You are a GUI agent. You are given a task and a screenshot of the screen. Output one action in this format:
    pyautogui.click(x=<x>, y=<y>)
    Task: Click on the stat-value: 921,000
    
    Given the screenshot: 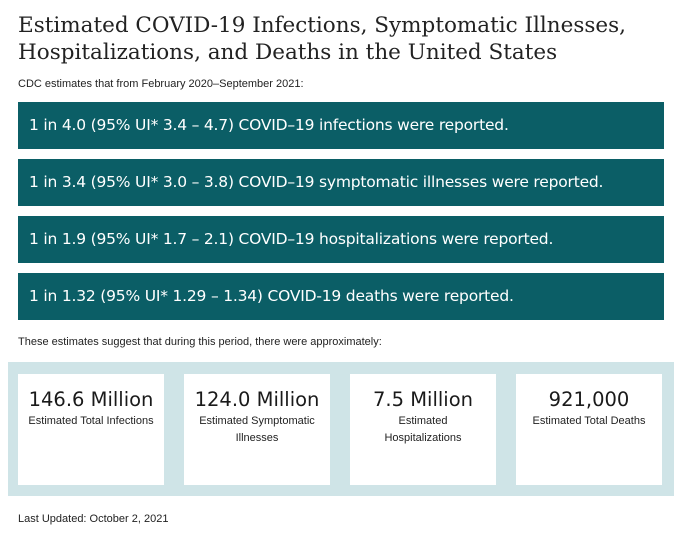 What is the action you would take?
    pyautogui.click(x=589, y=399)
    